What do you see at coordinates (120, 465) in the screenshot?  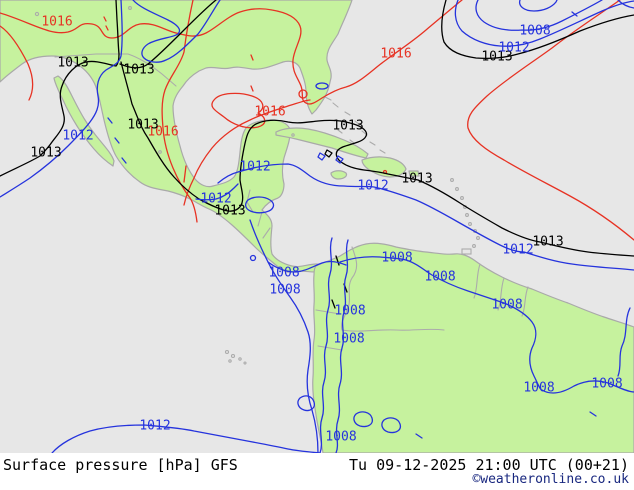 I see `map-title: Surface pressure [hPa] GFS` at bounding box center [120, 465].